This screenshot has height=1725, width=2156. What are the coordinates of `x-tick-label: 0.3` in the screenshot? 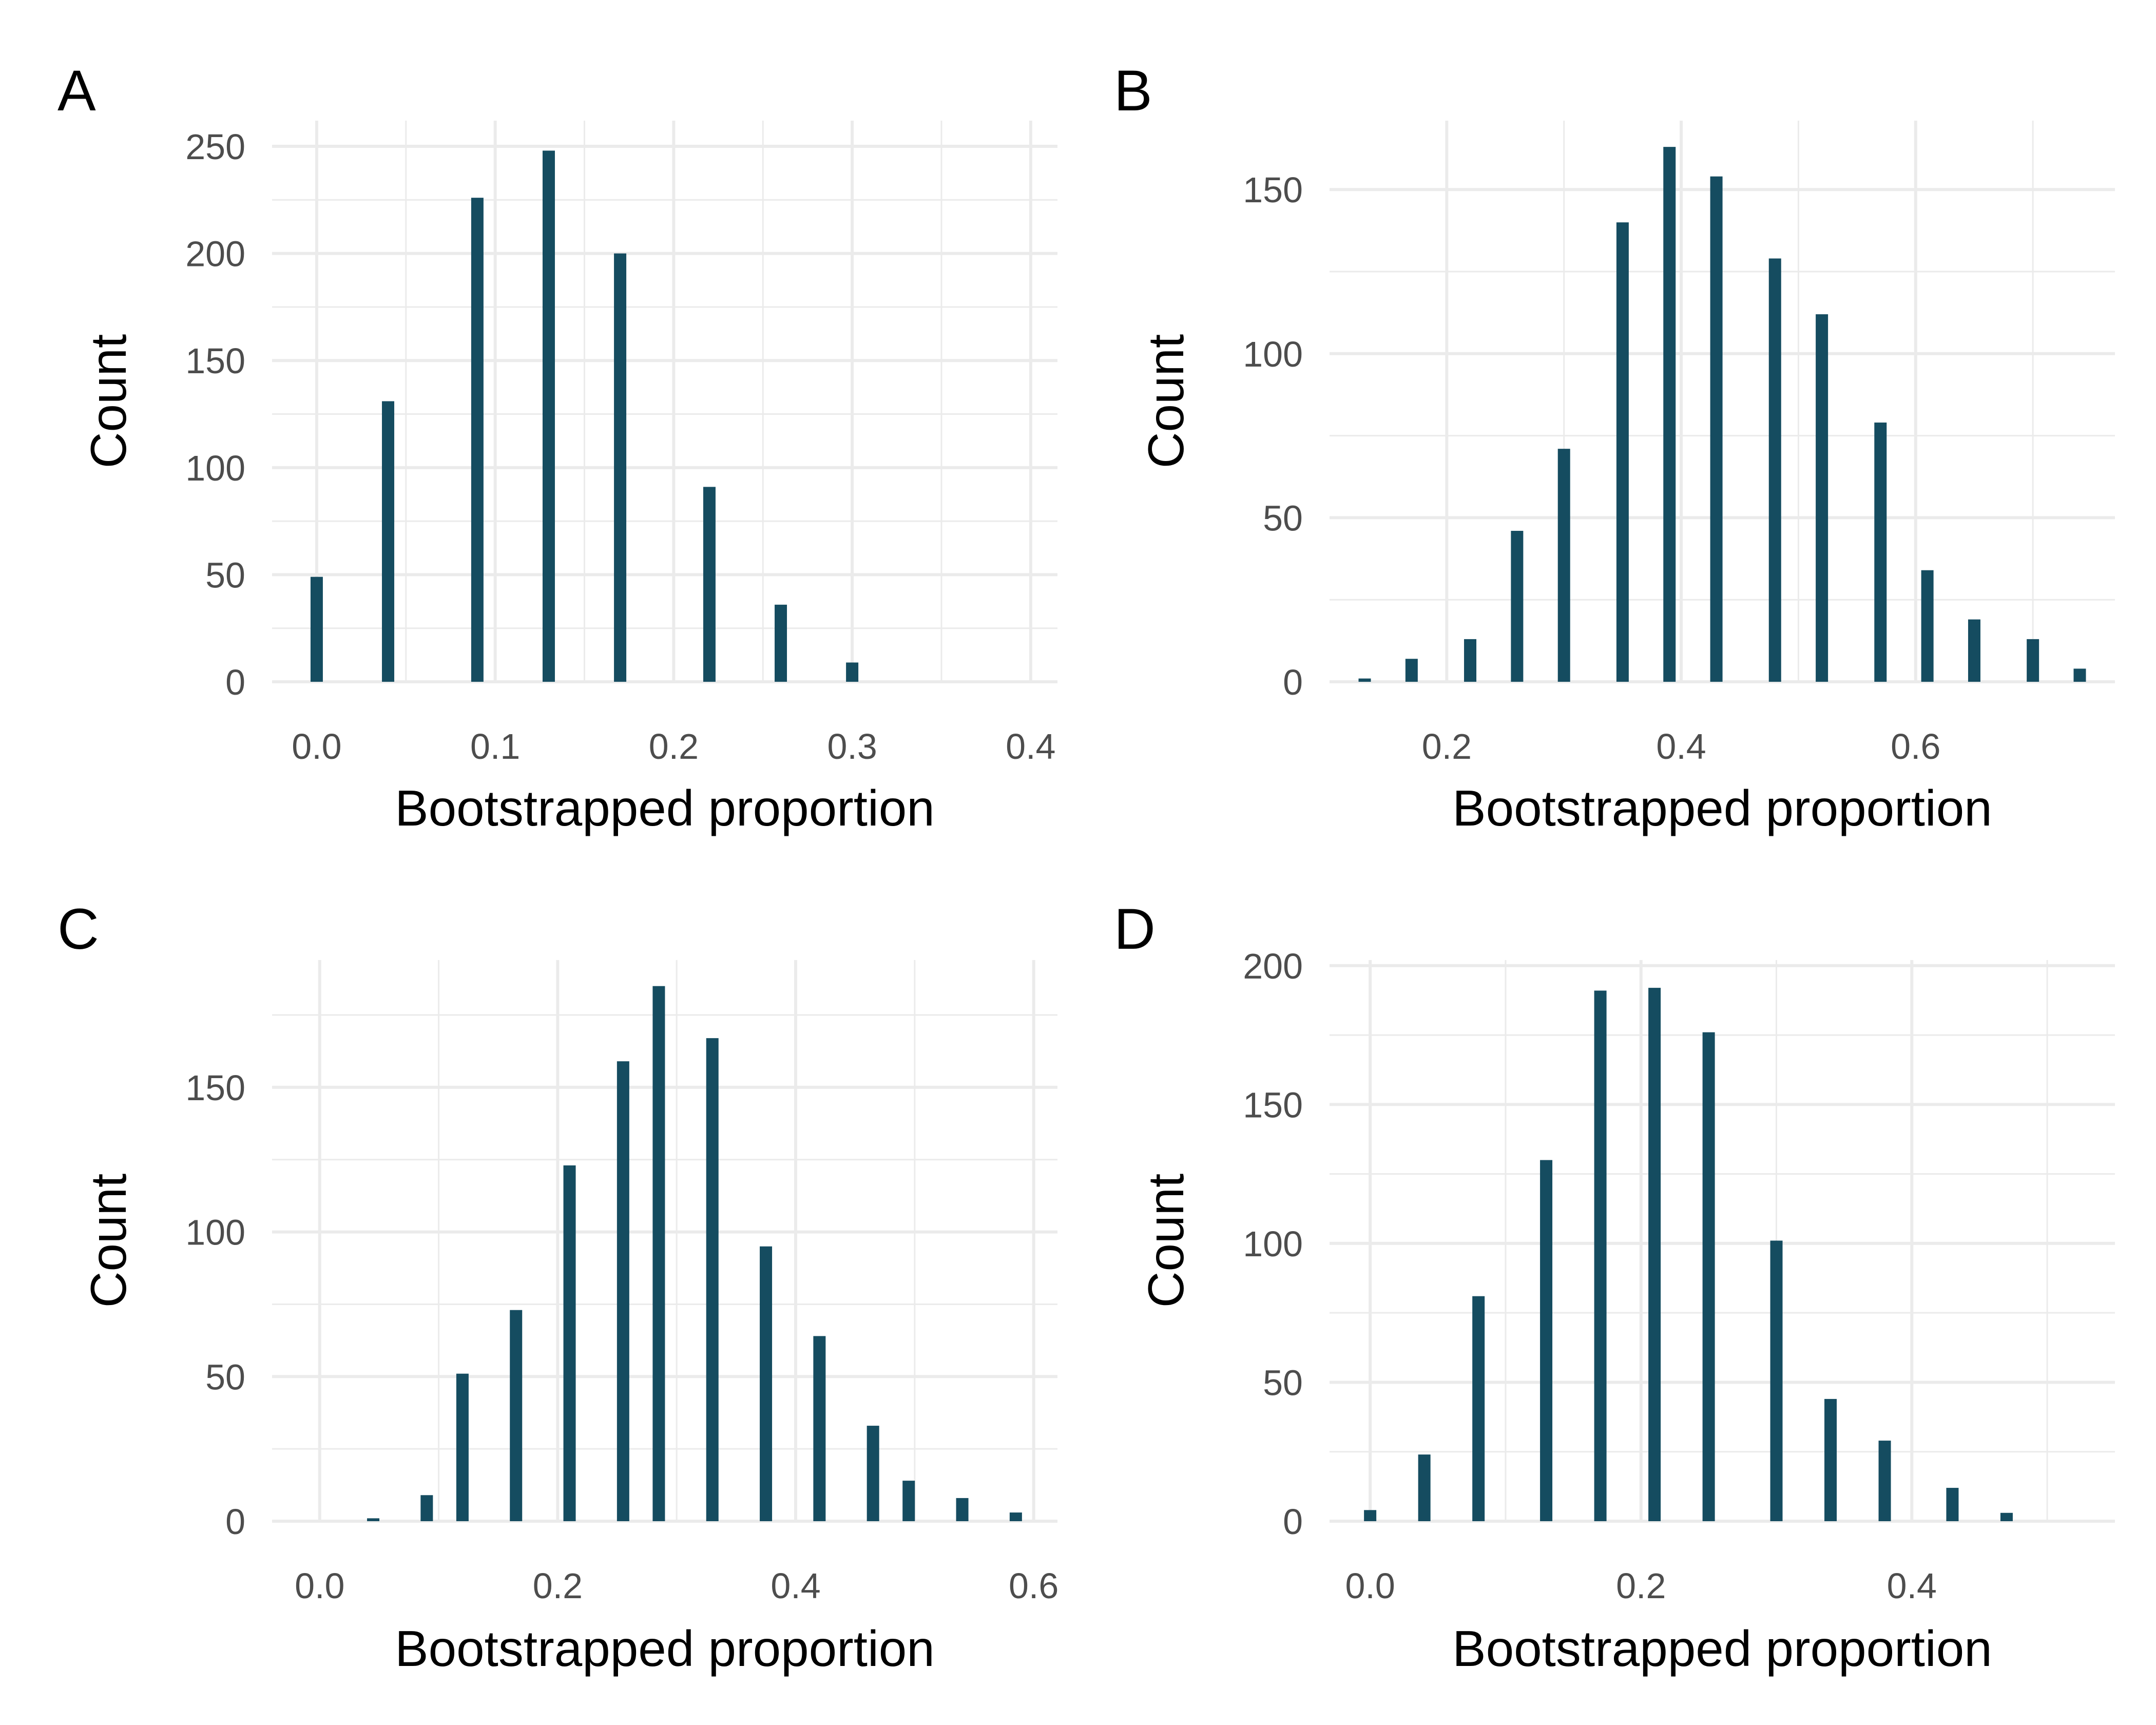 It's located at (852, 746).